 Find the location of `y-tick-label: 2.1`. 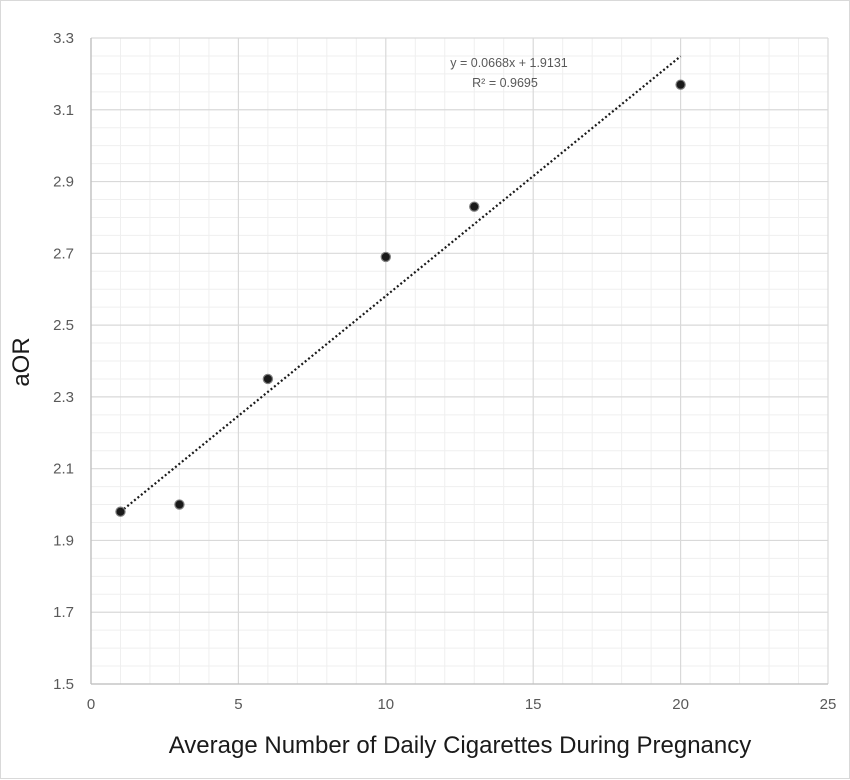

y-tick-label: 2.1 is located at coordinates (63, 469).